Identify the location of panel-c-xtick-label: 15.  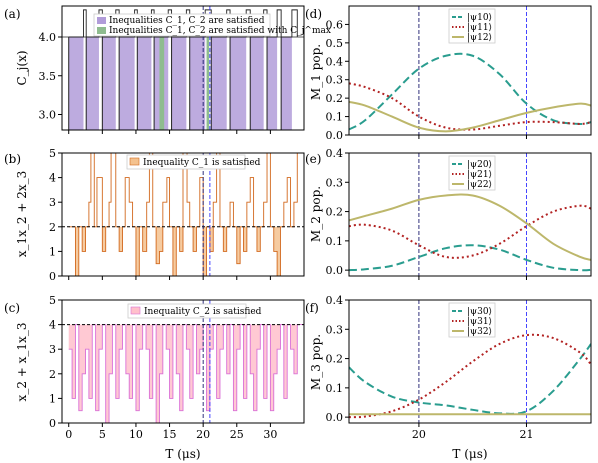
(170, 434).